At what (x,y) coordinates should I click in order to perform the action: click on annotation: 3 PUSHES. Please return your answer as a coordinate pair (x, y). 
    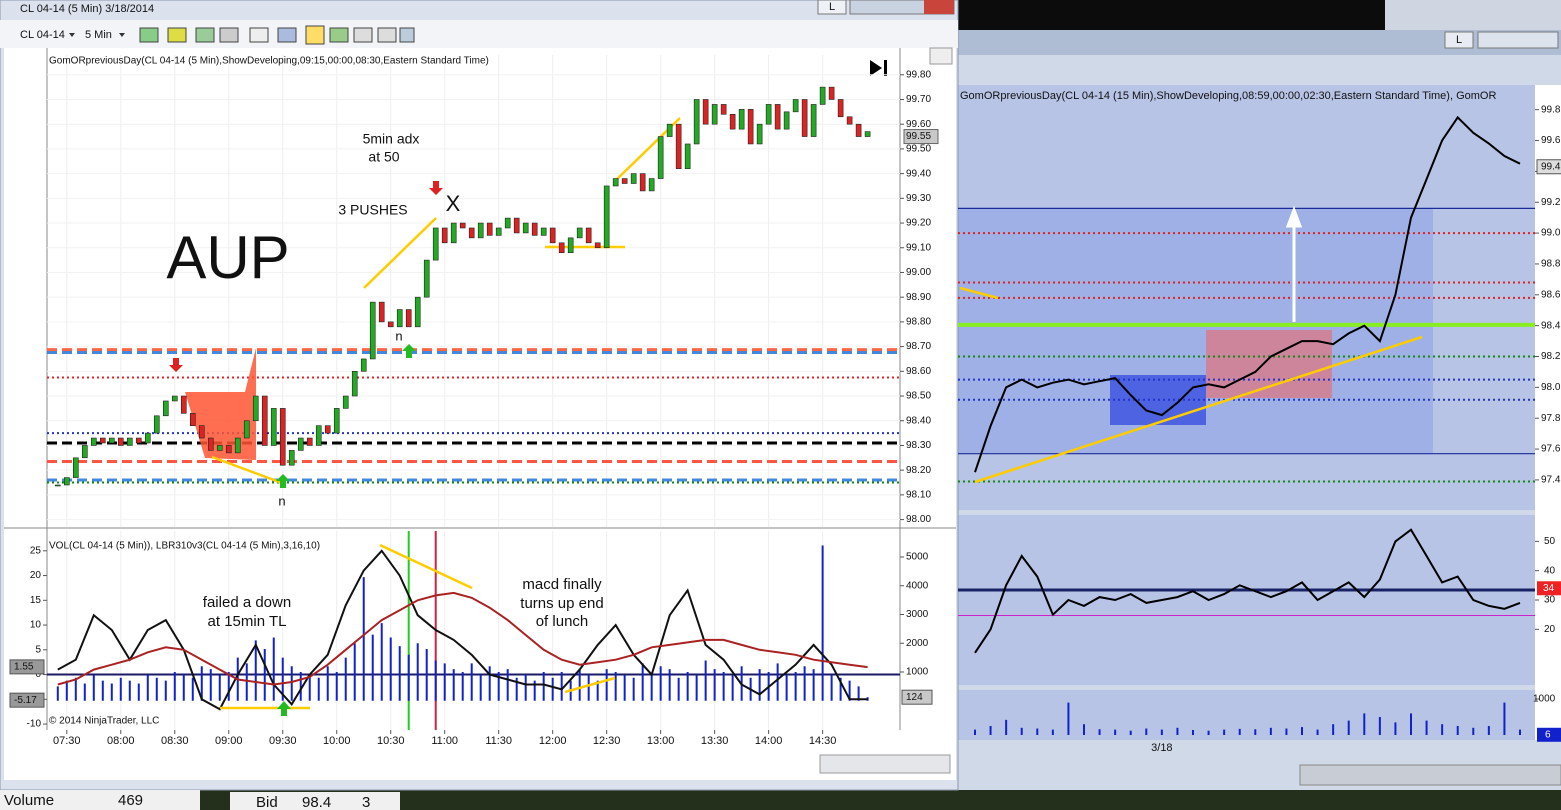
    Looking at the image, I should click on (372, 210).